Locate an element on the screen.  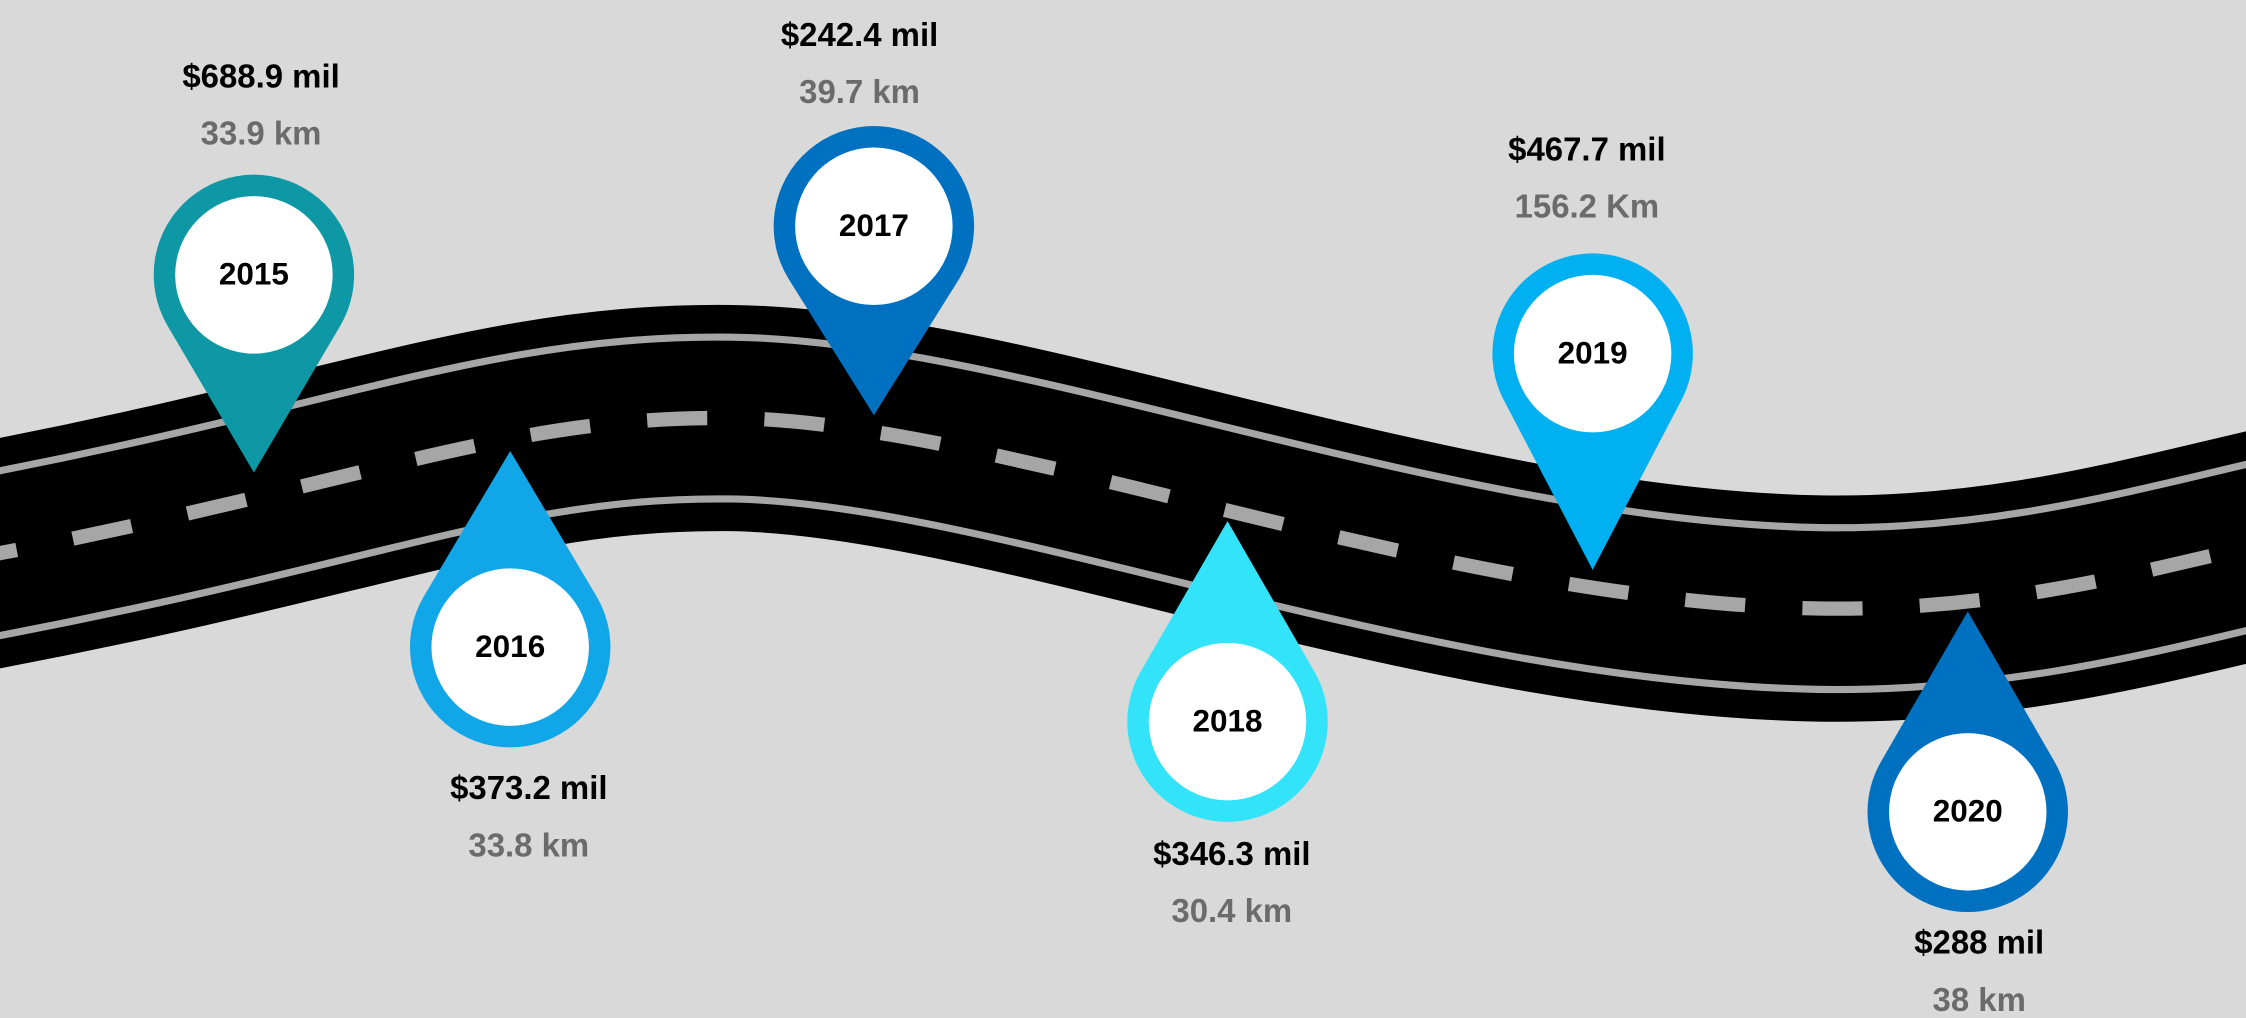
distance: 38 km is located at coordinates (1979, 999).